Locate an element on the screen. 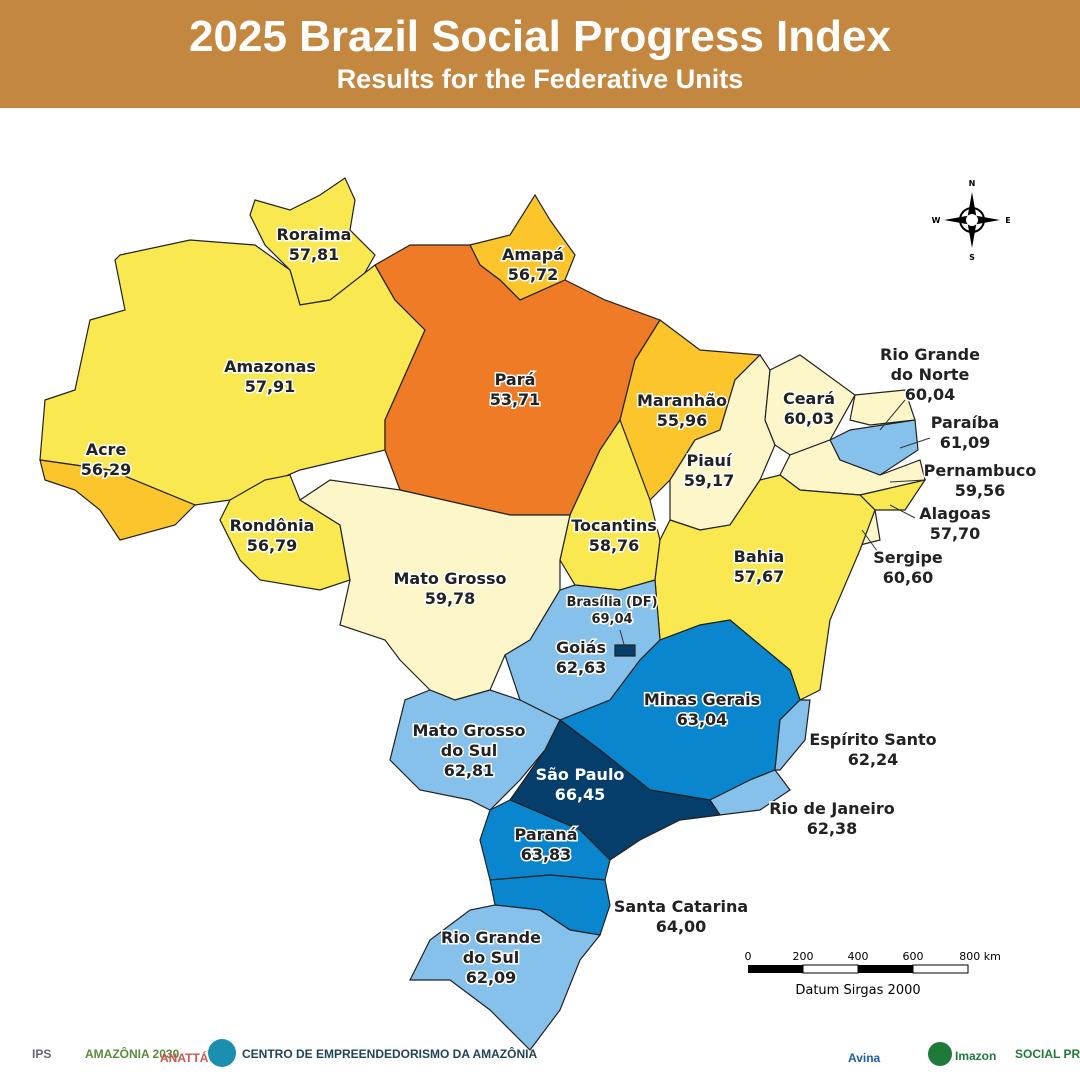  state-name: Roraima is located at coordinates (314, 234).